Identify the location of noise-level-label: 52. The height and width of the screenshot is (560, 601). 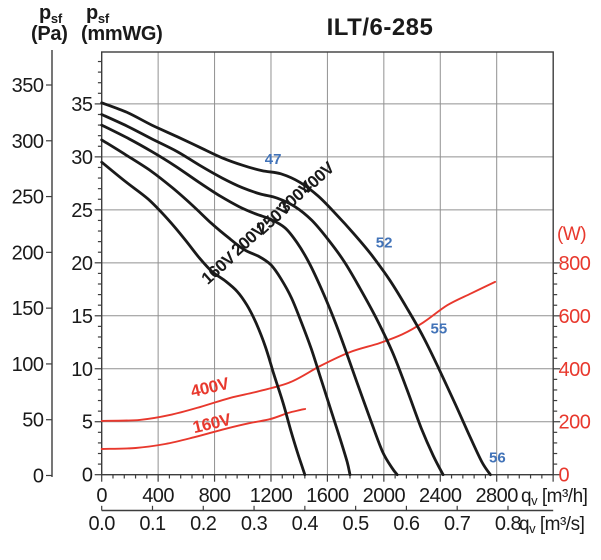
(384, 243).